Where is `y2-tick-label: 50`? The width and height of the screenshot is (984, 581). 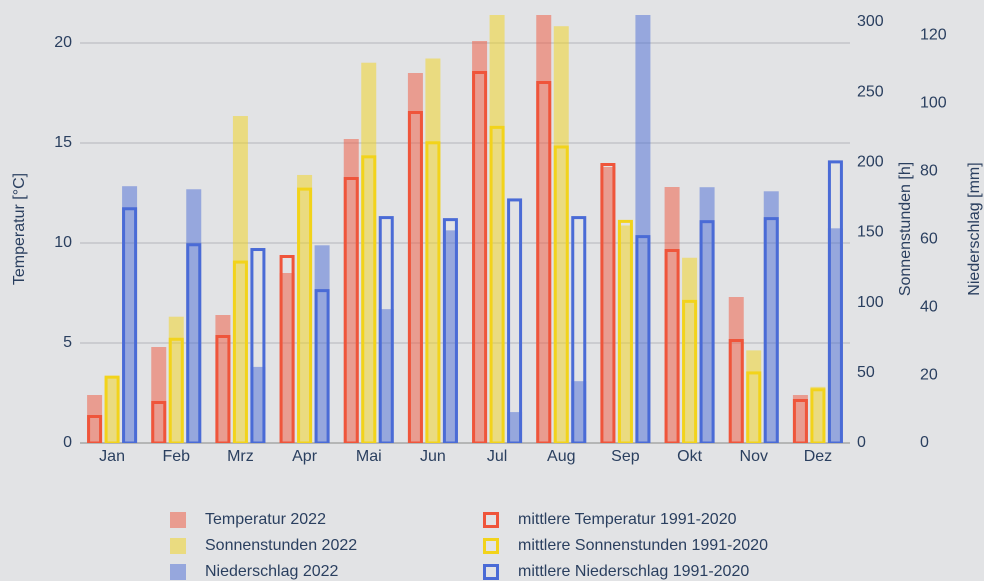 y2-tick-label: 50 is located at coordinates (866, 372).